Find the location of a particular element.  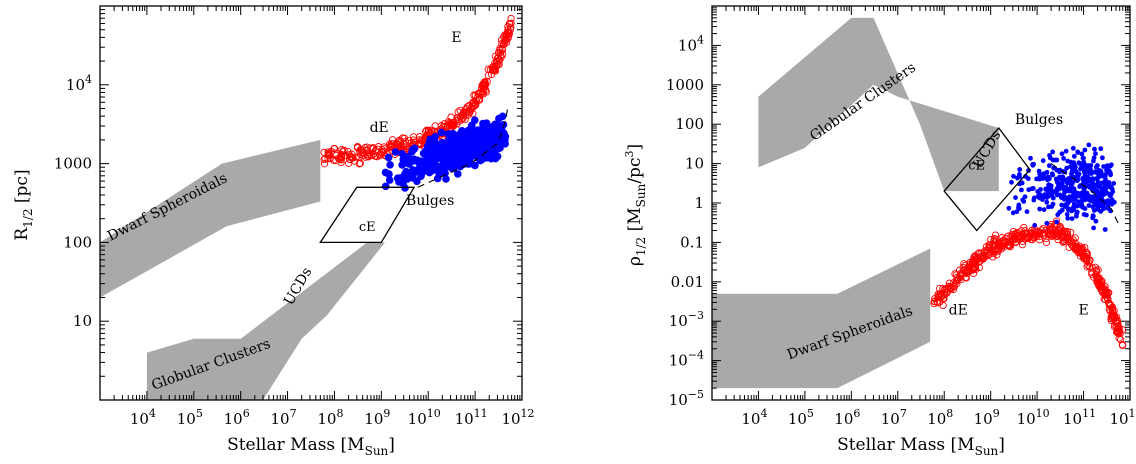

x-axis-label: Stellar Mass [MSun] is located at coordinates (921, 446).